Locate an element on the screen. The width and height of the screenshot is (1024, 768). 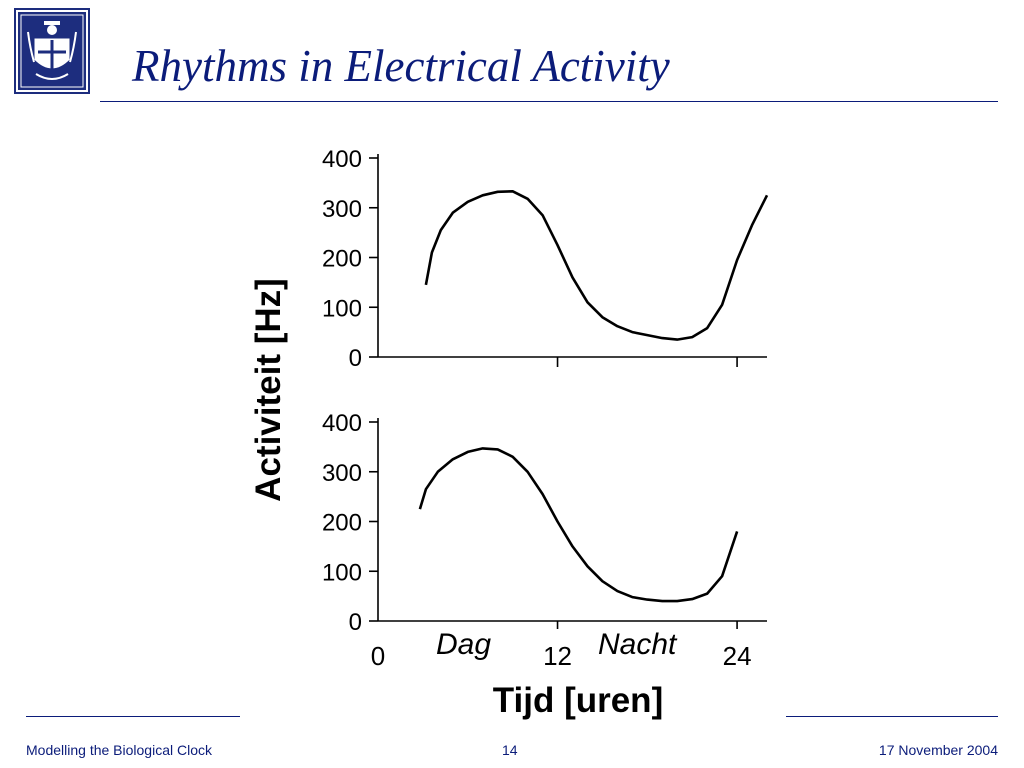
panel-1-activity-series is located at coordinates (596, 265).